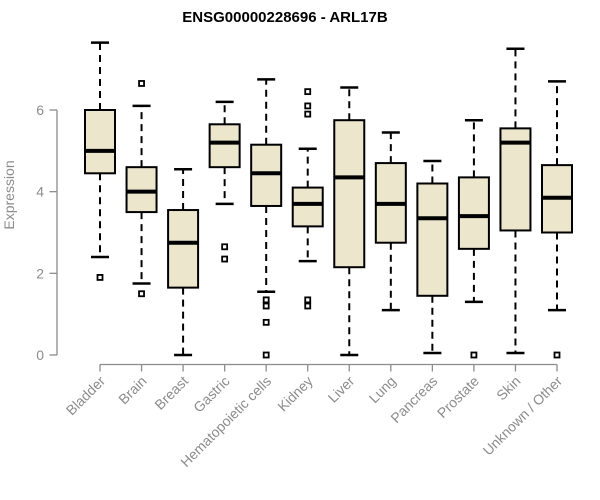 This screenshot has width=600, height=500. I want to click on y-tick-label: 6, so click(40, 110).